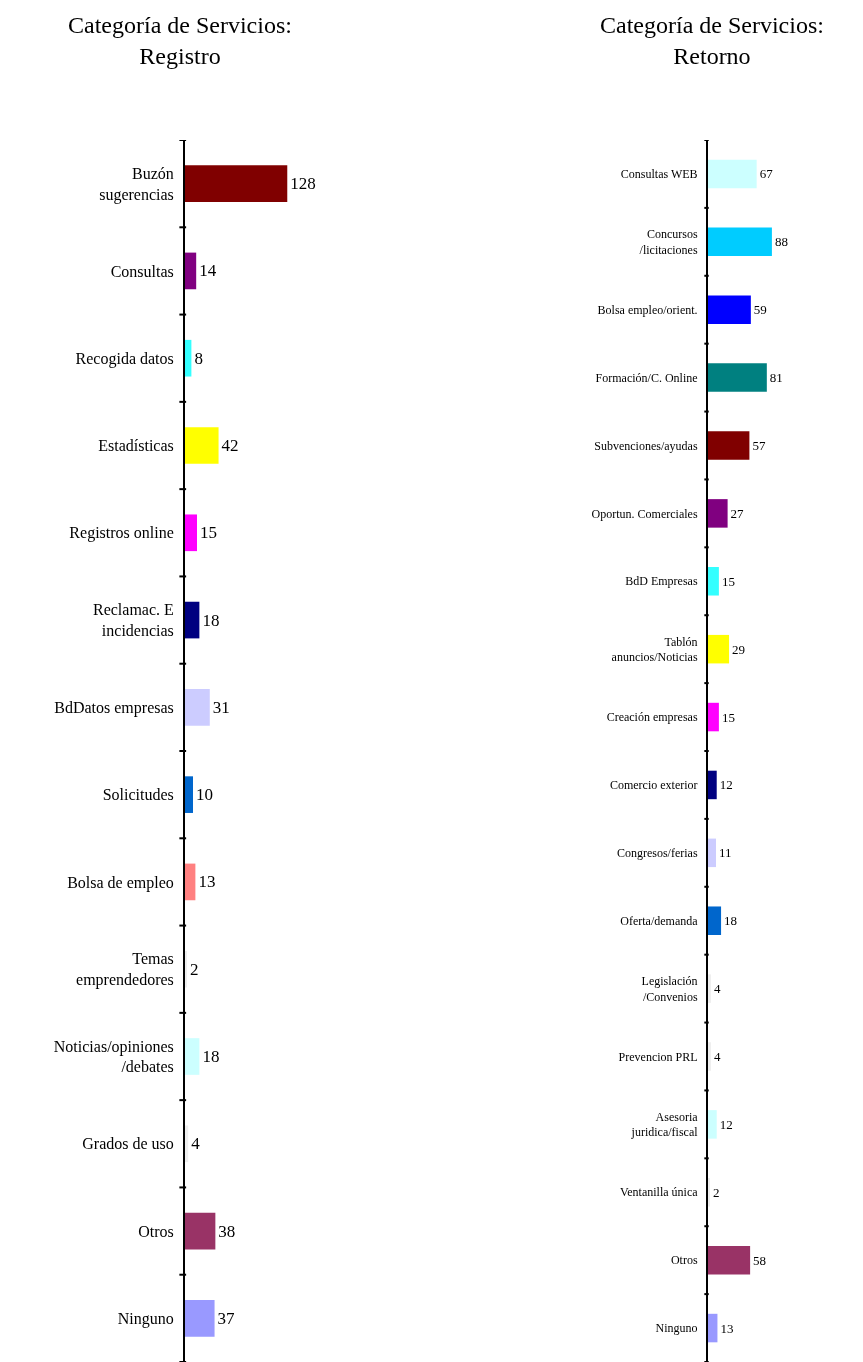  I want to click on y-tick-label: Estadísticas, so click(136, 446).